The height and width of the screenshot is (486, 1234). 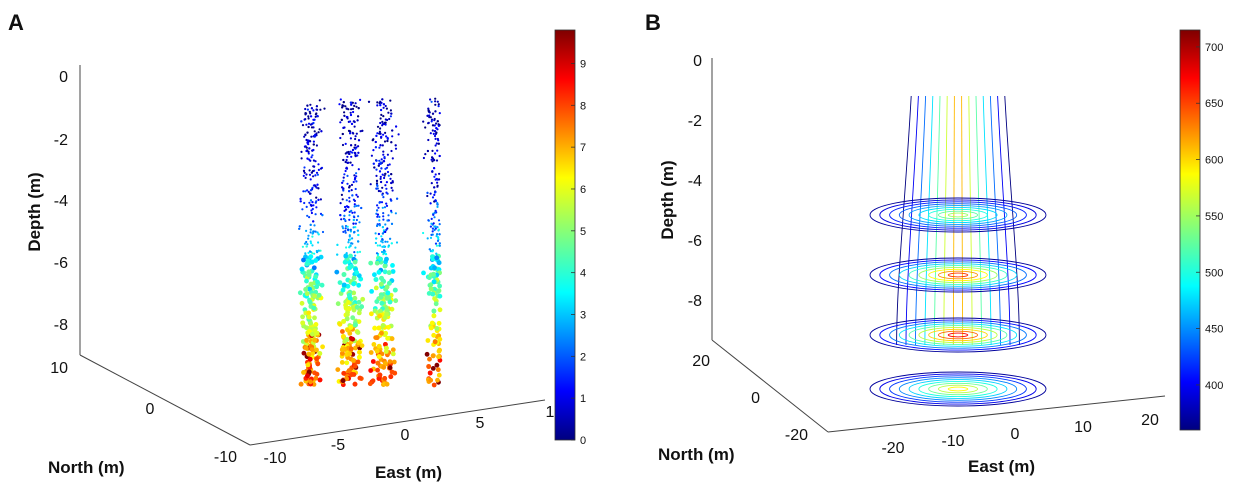 I want to click on panel-a-letter: A, so click(x=16, y=22).